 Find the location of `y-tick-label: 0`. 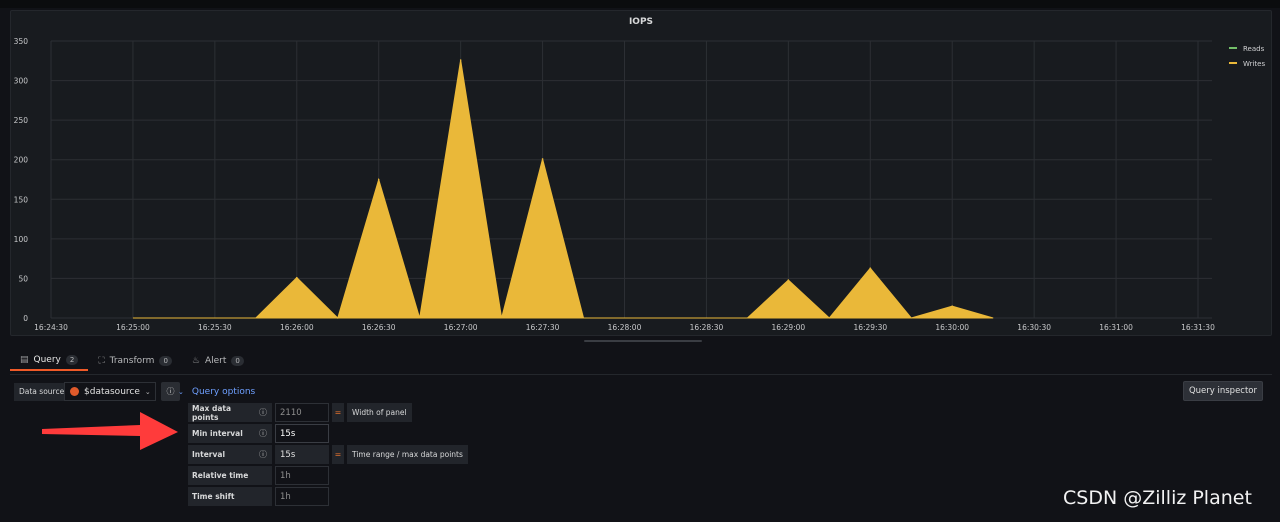

y-tick-label: 0 is located at coordinates (25, 318).